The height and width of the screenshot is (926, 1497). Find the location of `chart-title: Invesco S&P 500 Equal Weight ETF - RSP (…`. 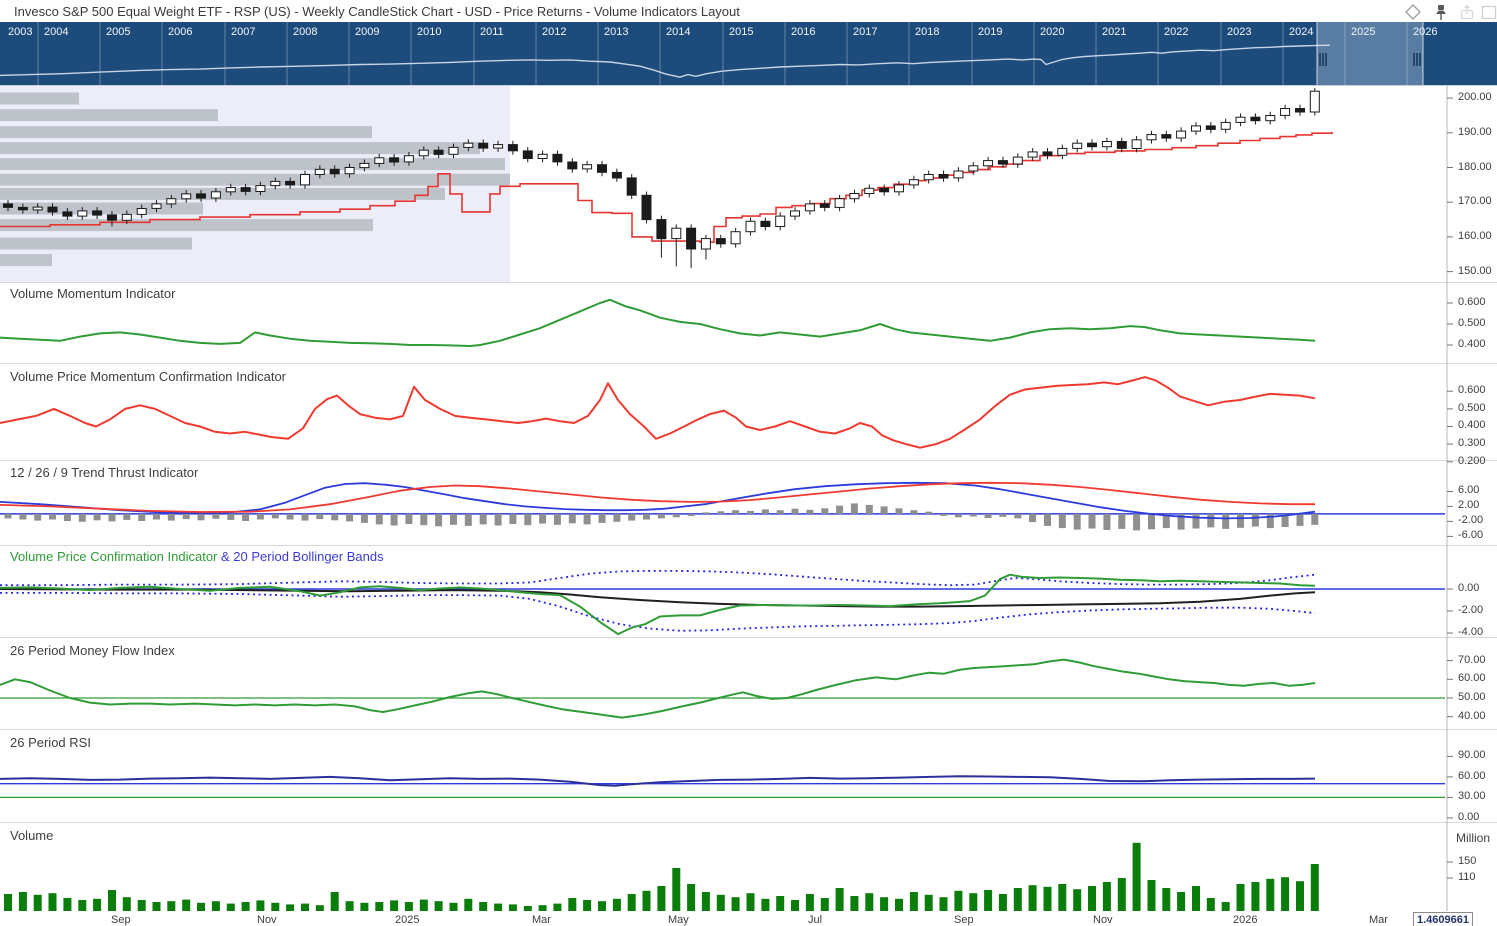

chart-title: Invesco S&P 500 Equal Weight ETF - RSP (… is located at coordinates (377, 11).